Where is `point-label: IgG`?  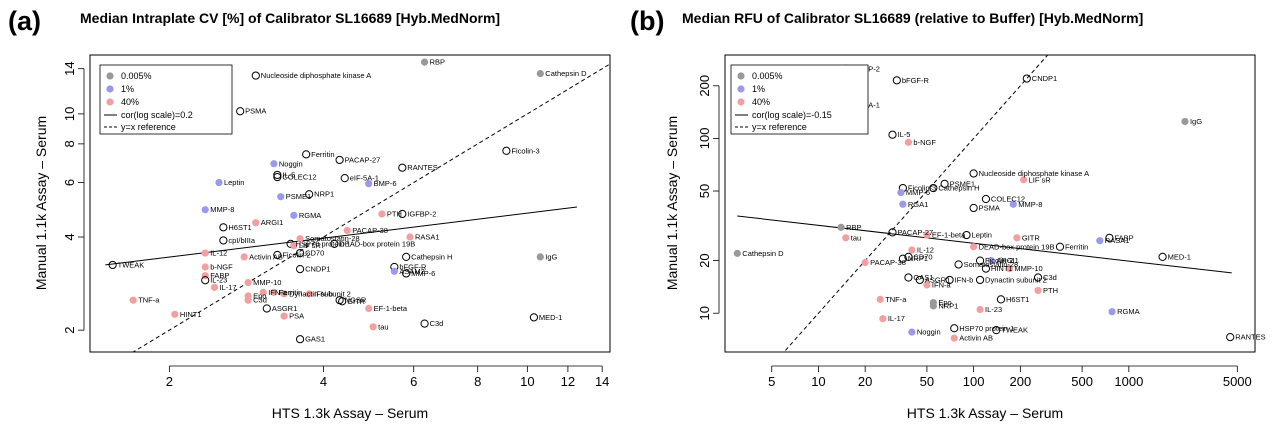
point-label: IgG is located at coordinates (551, 256).